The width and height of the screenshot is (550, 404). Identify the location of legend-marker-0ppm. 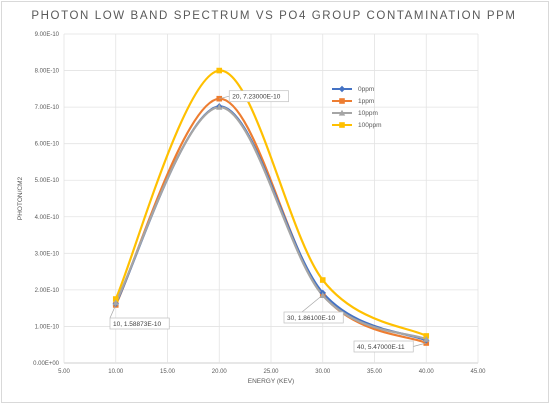
(342, 89).